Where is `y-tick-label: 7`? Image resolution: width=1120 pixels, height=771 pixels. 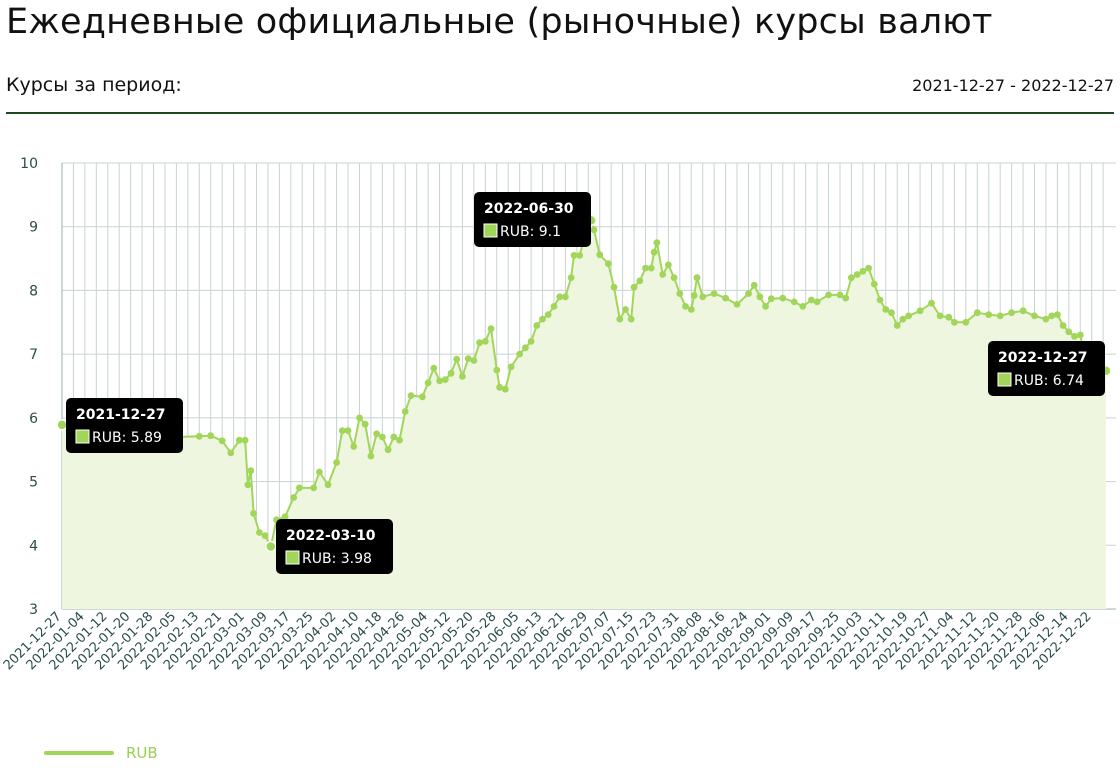 y-tick-label: 7 is located at coordinates (33, 355).